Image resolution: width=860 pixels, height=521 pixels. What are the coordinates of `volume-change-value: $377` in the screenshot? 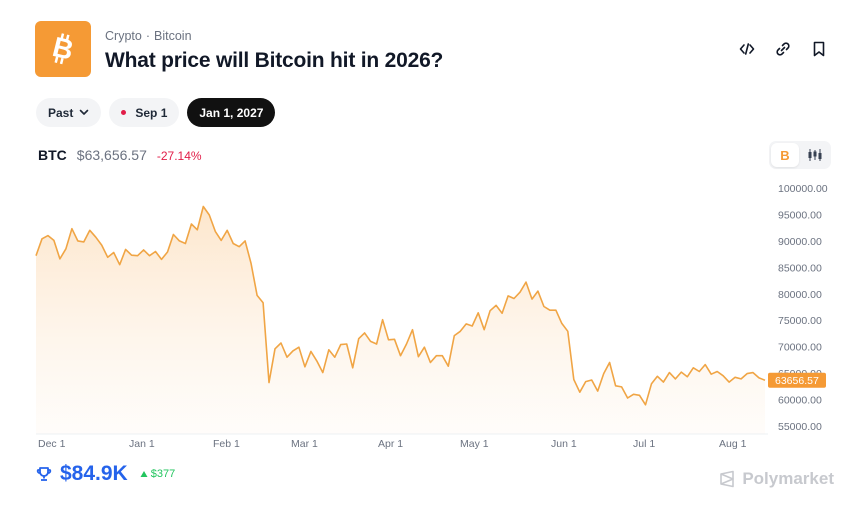 It's located at (163, 474).